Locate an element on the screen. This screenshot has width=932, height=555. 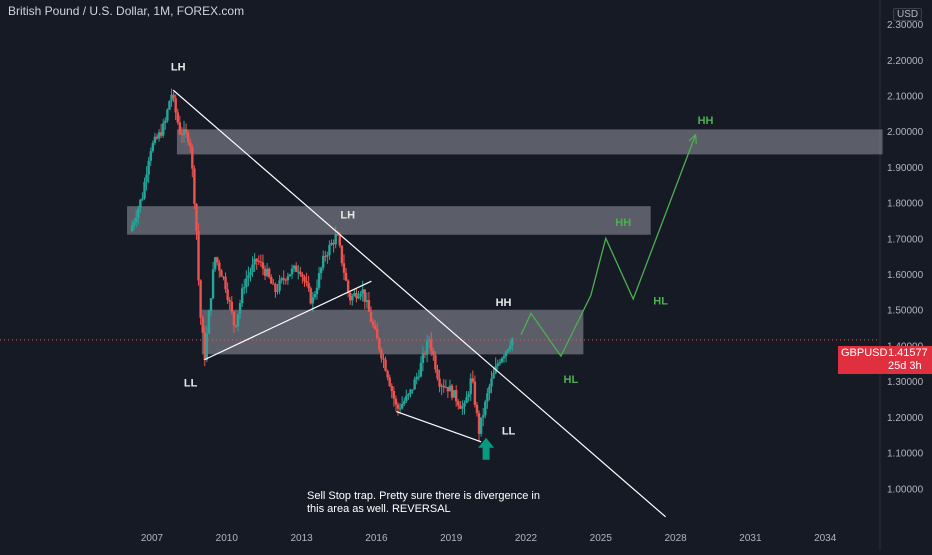
pattern-label-2: LH is located at coordinates (347, 216).